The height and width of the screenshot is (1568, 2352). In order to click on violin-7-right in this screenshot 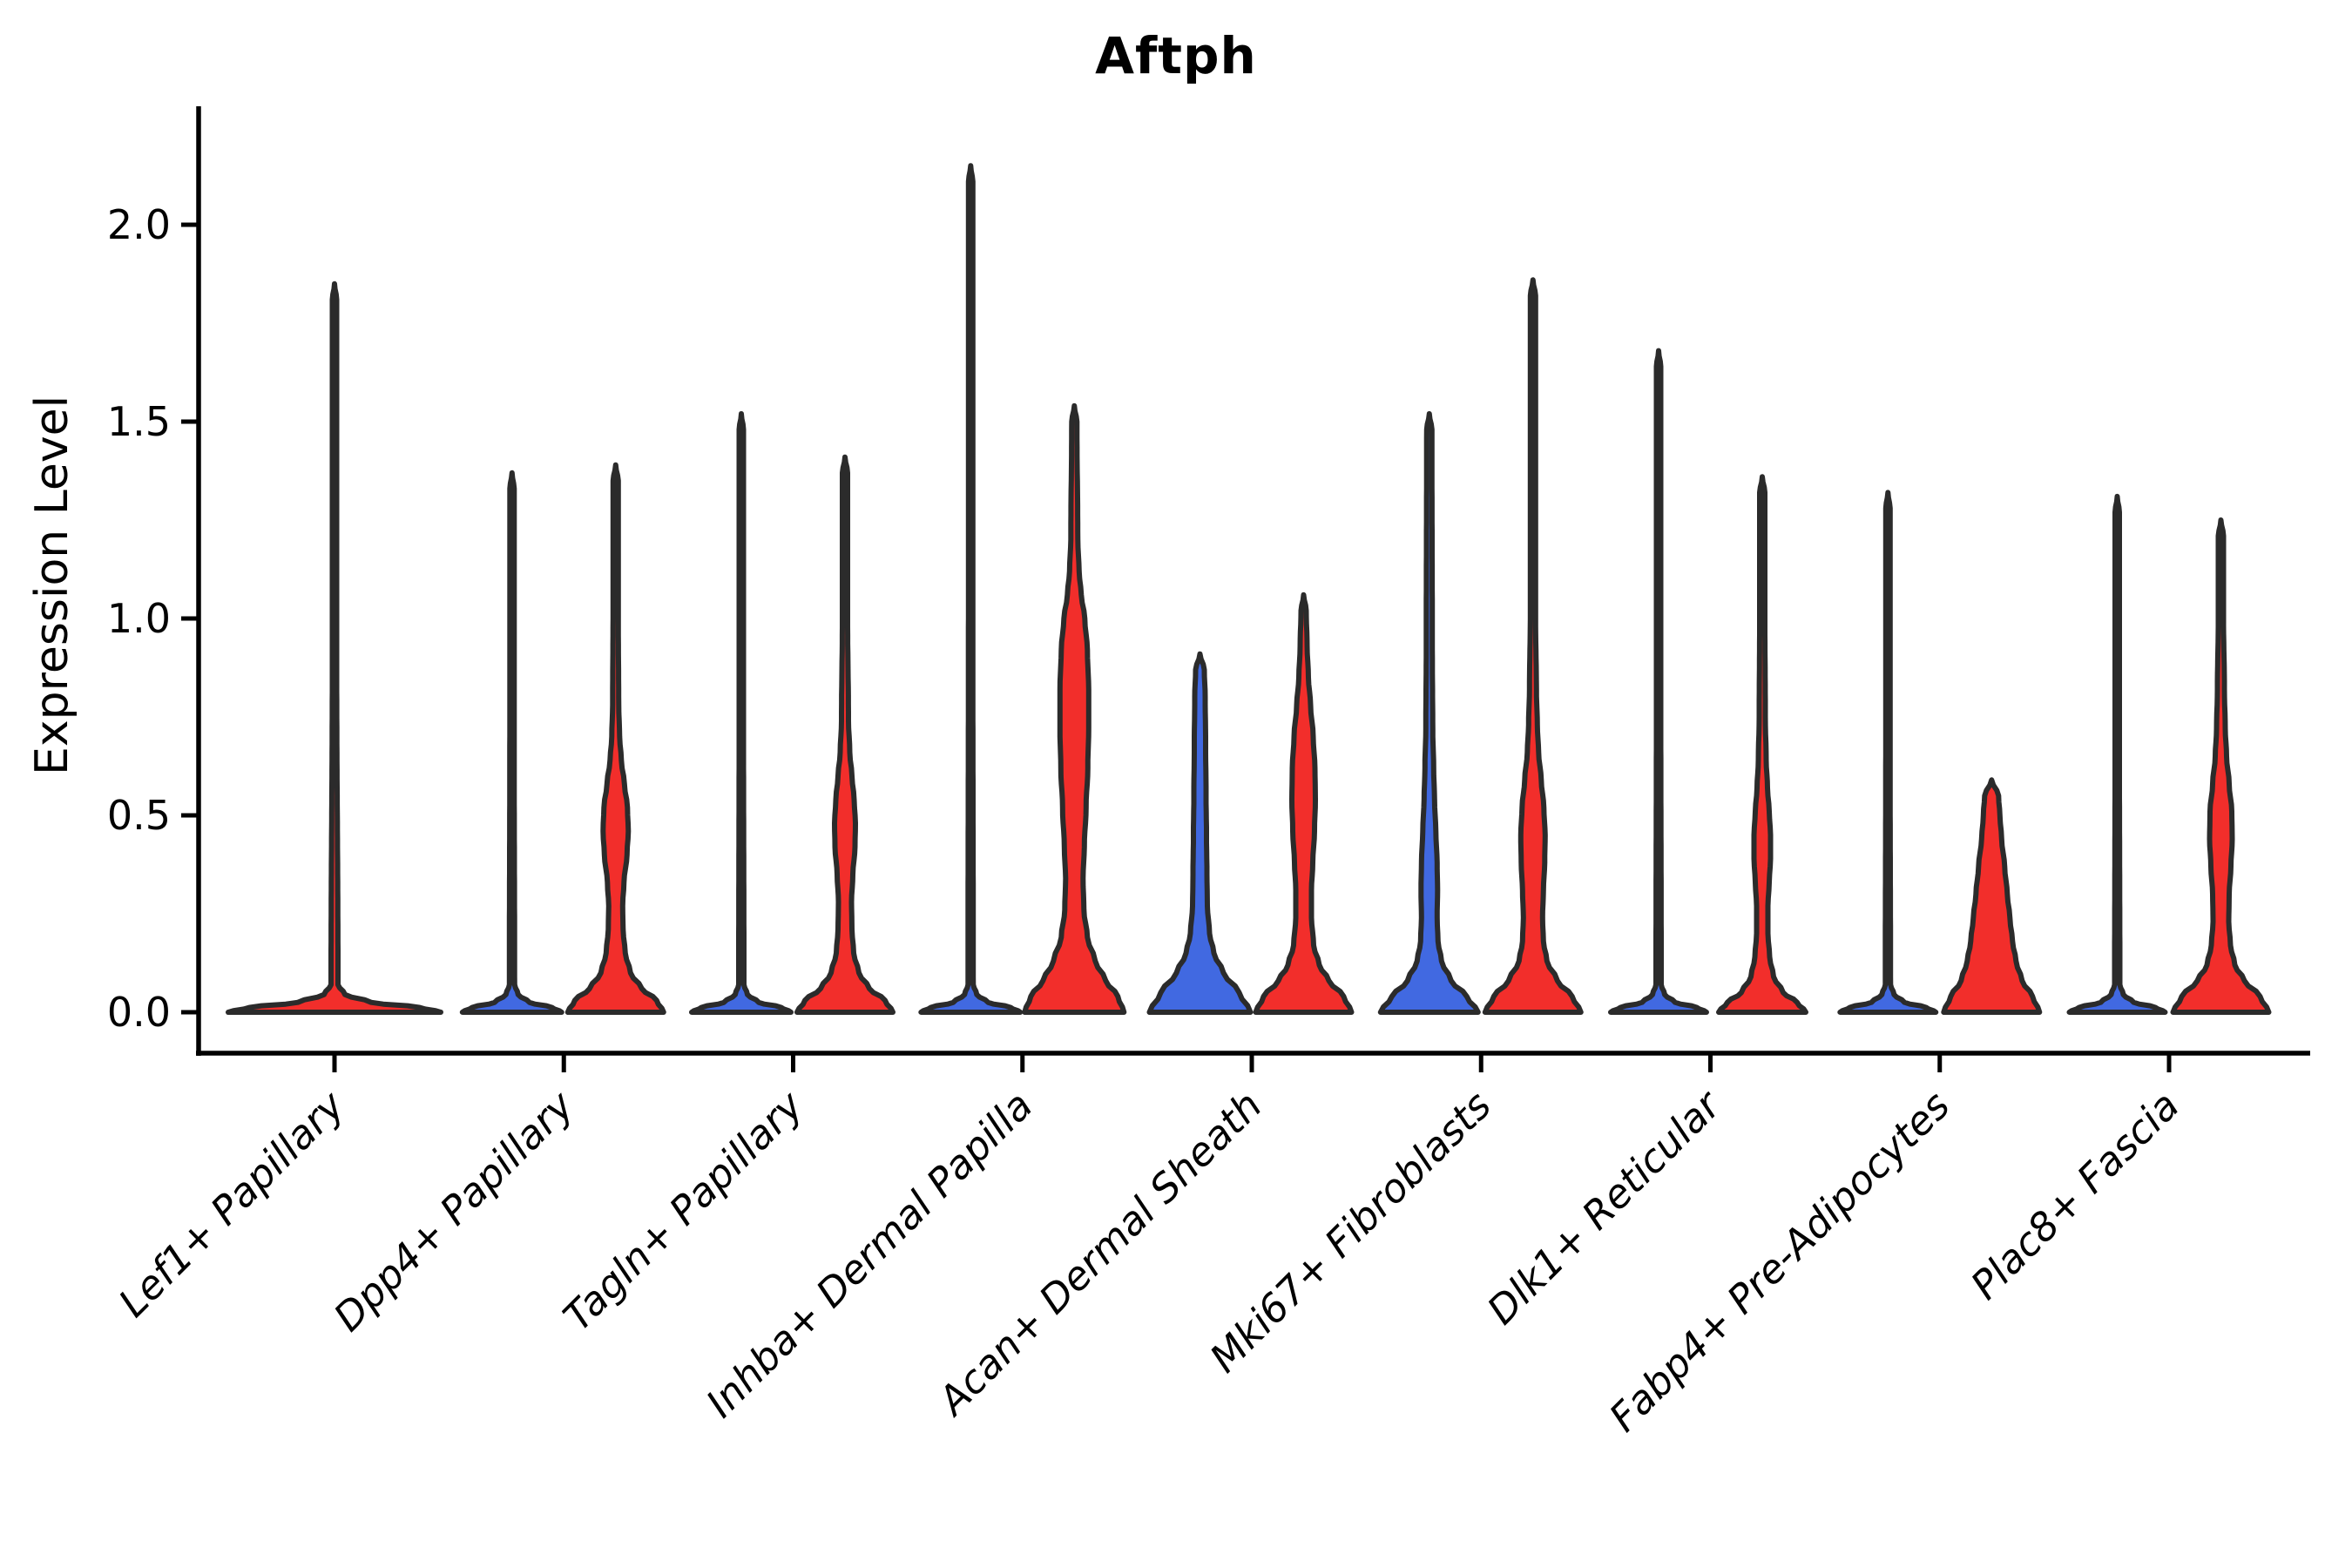, I will do `click(1992, 896)`.